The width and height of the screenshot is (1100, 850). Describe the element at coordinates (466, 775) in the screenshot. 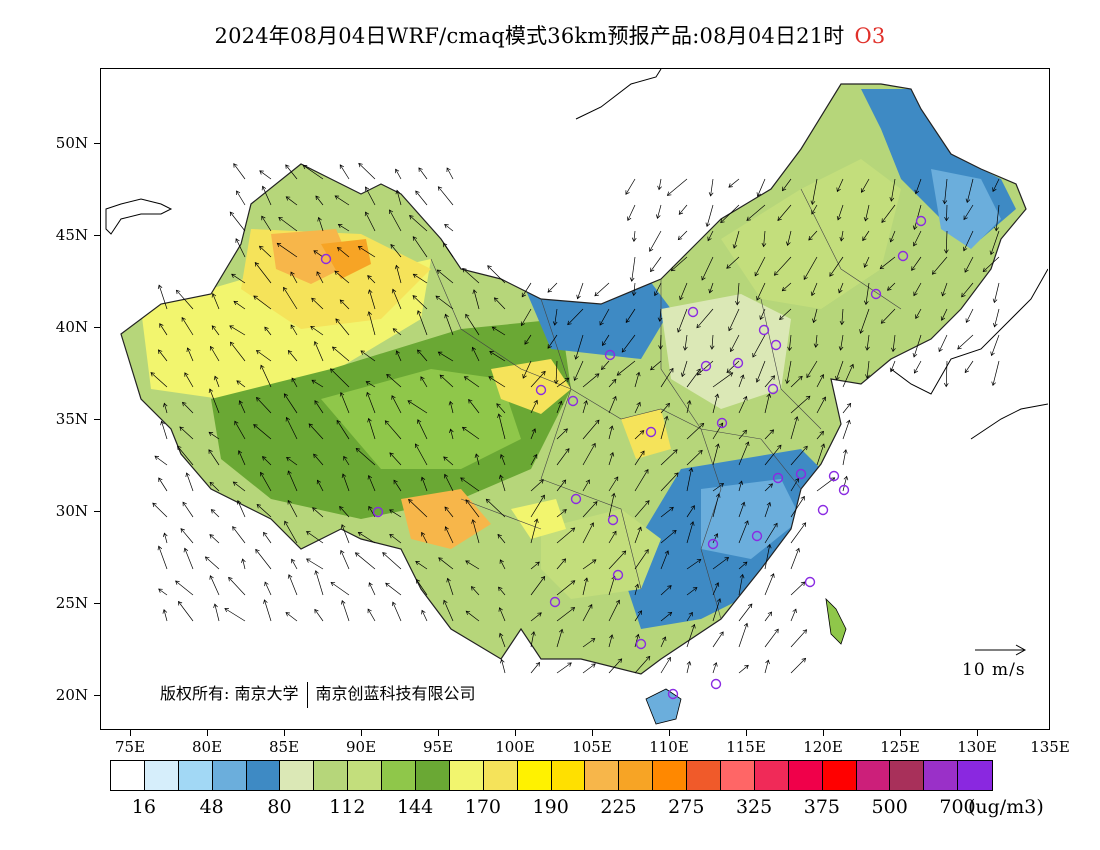

I see `colorbar-cell` at that location.